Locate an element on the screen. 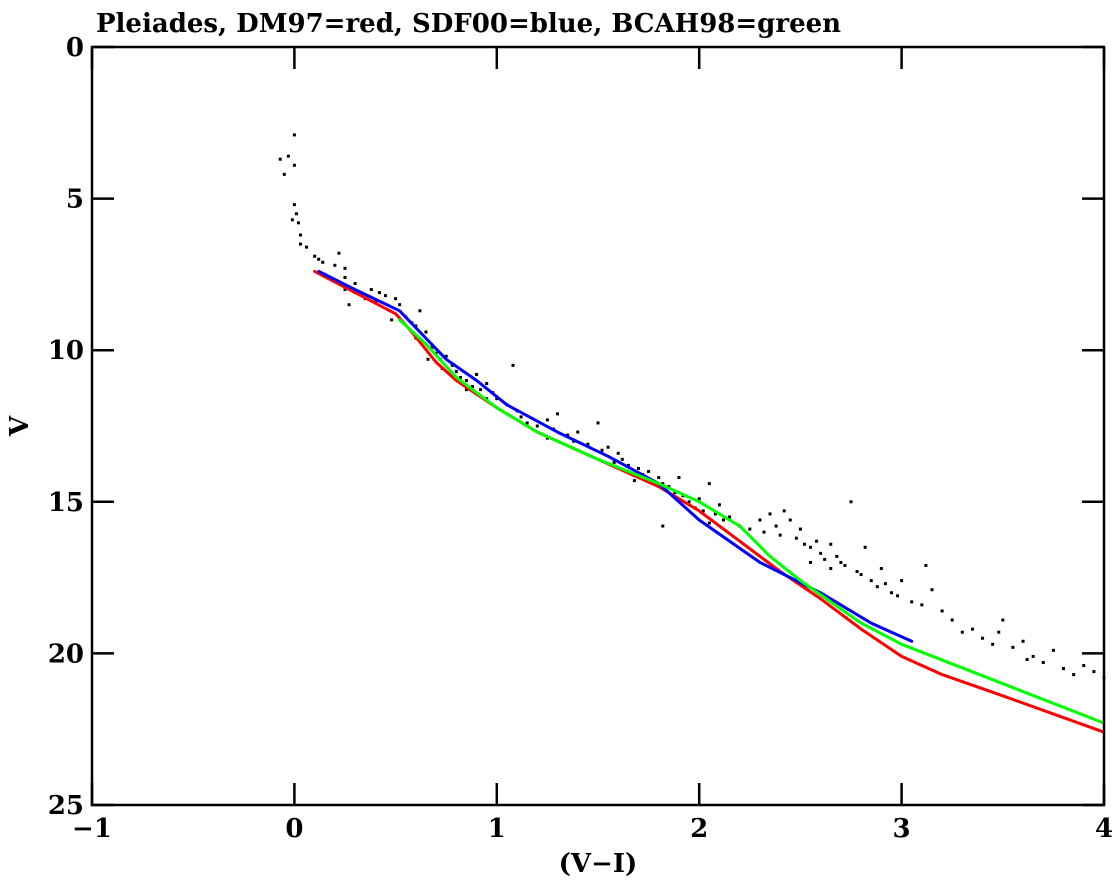 The height and width of the screenshot is (885, 1112). x-tick-label: 0 is located at coordinates (294, 829).